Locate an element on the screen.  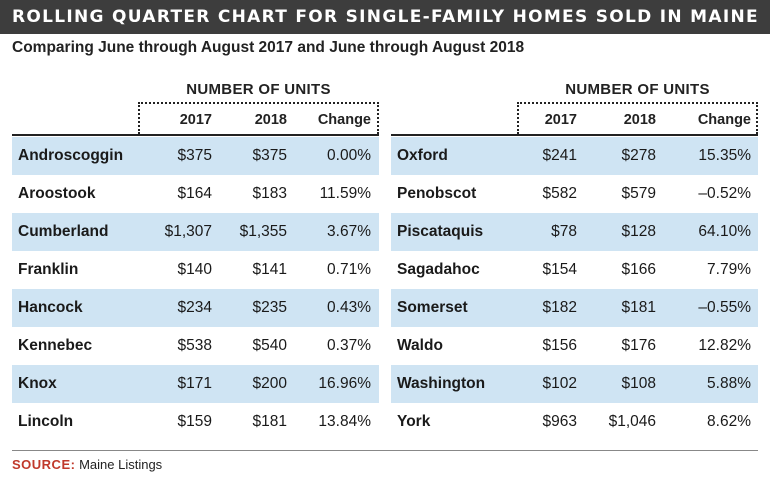
change-cell: 11.59% is located at coordinates (345, 193).